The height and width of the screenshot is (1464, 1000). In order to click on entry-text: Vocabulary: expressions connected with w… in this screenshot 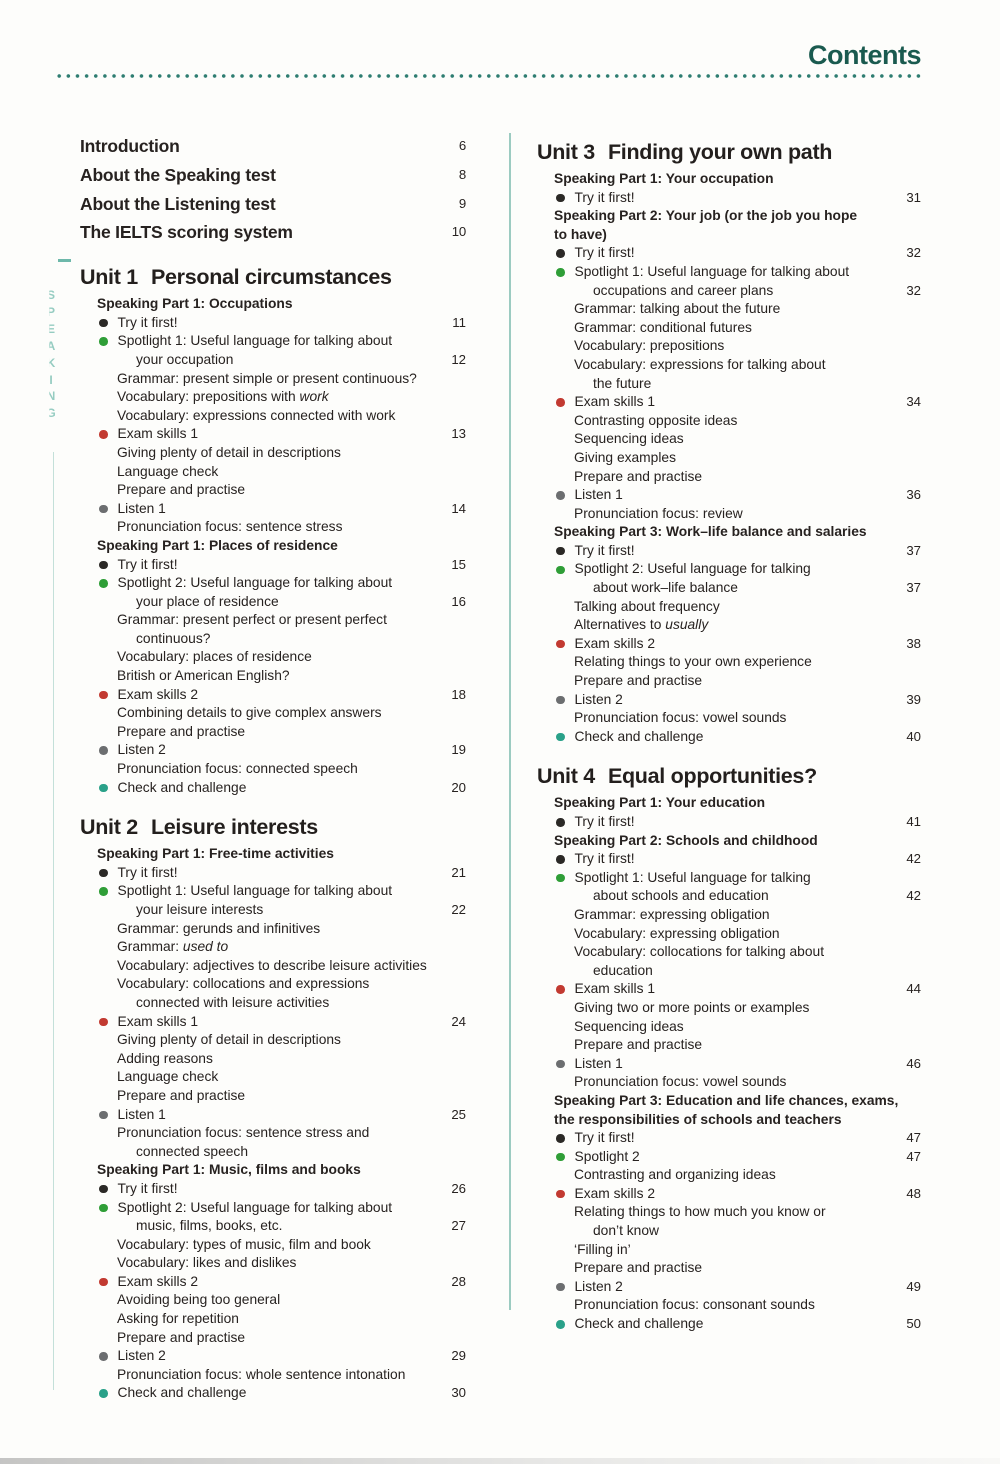, I will do `click(256, 415)`.